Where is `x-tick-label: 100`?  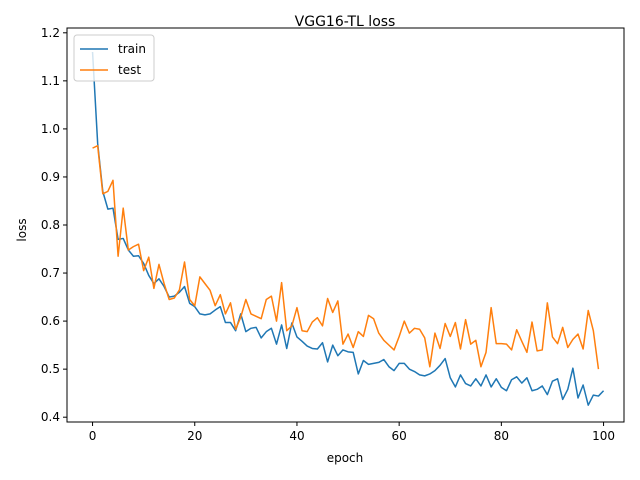 x-tick-label: 100 is located at coordinates (603, 436).